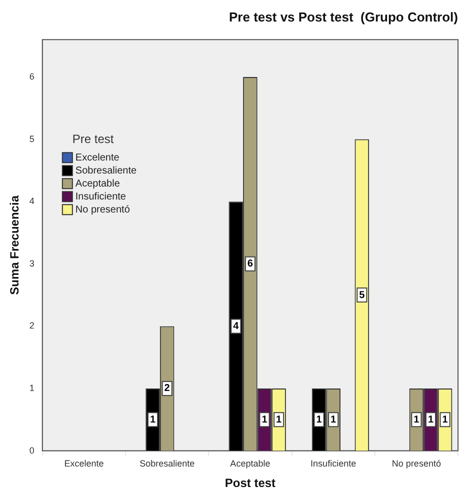 This screenshot has height=499, width=466. I want to click on legend-label: Aceptable, so click(97, 184).